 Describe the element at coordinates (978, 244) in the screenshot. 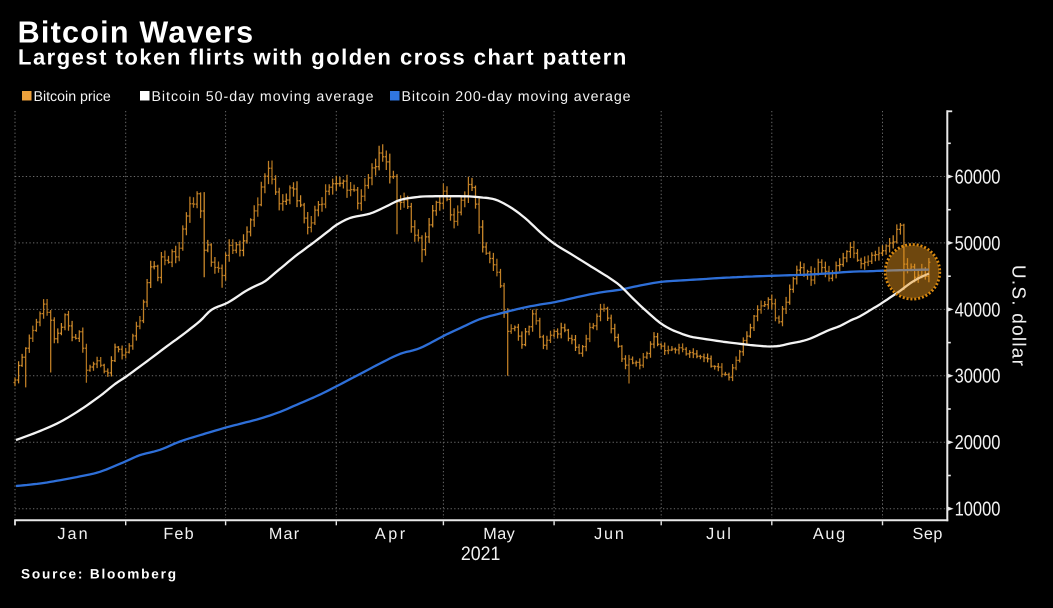

I see `svg-text: 50000` at that location.